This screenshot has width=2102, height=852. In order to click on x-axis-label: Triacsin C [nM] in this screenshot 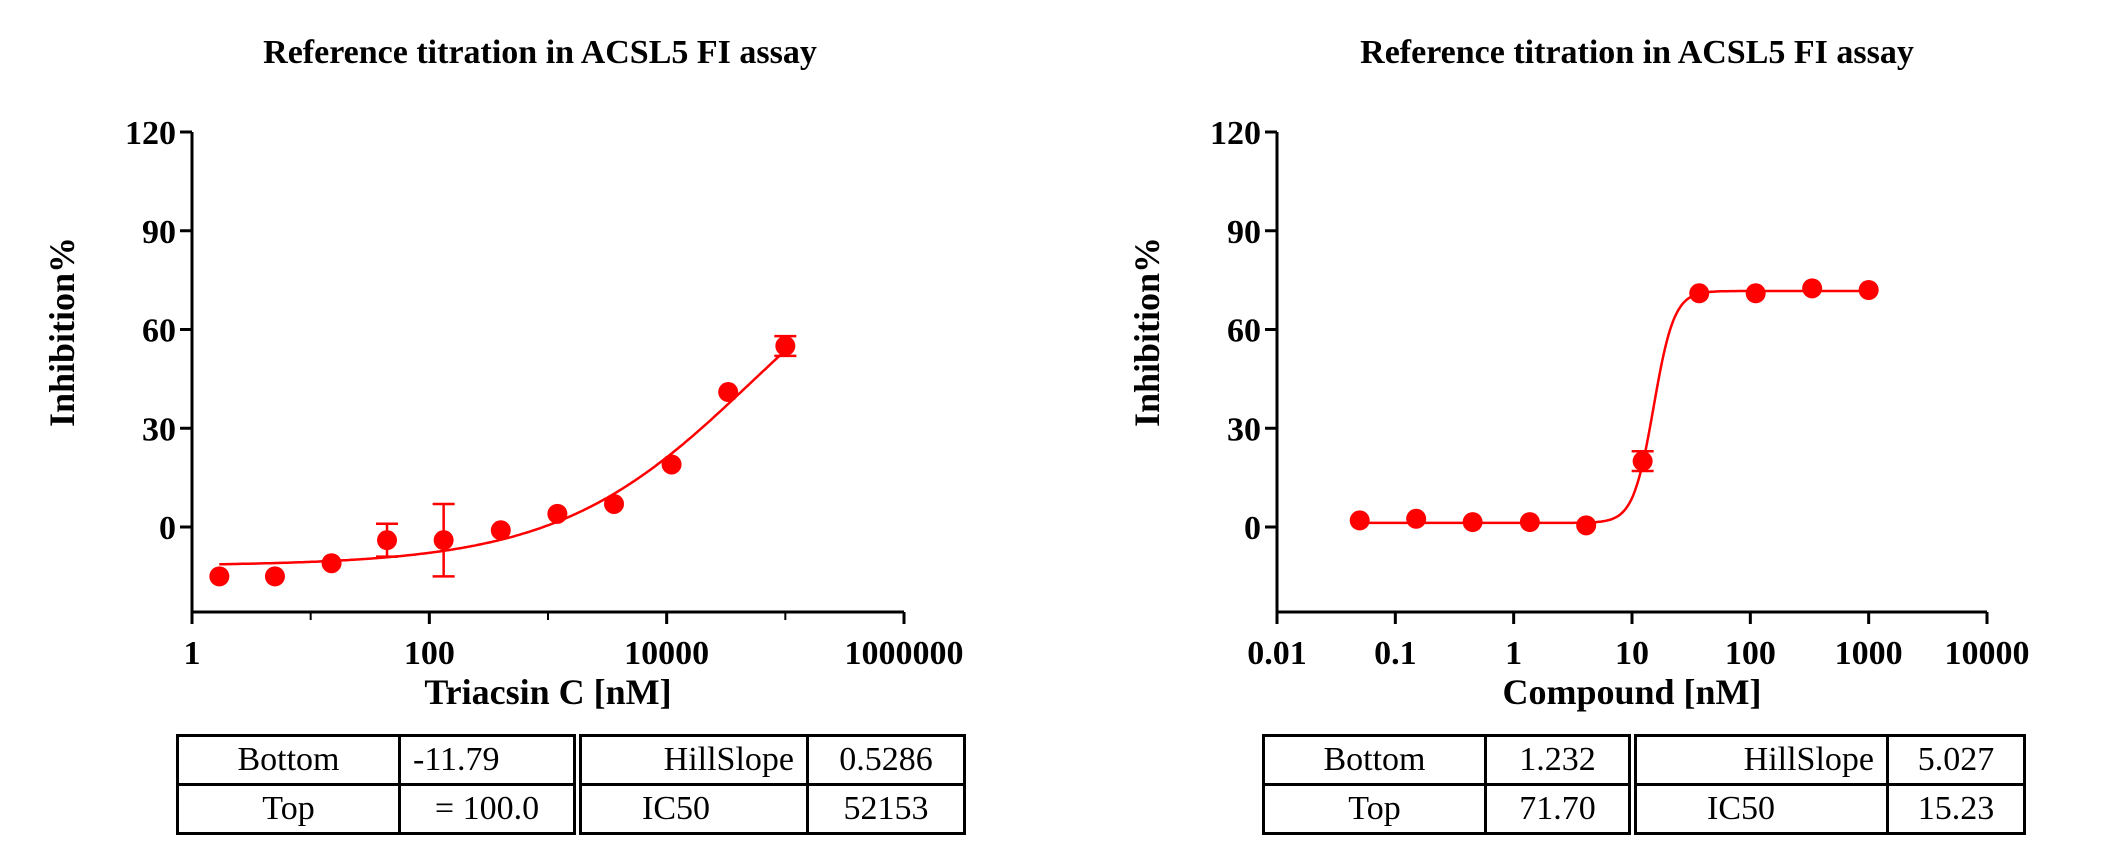, I will do `click(547, 692)`.